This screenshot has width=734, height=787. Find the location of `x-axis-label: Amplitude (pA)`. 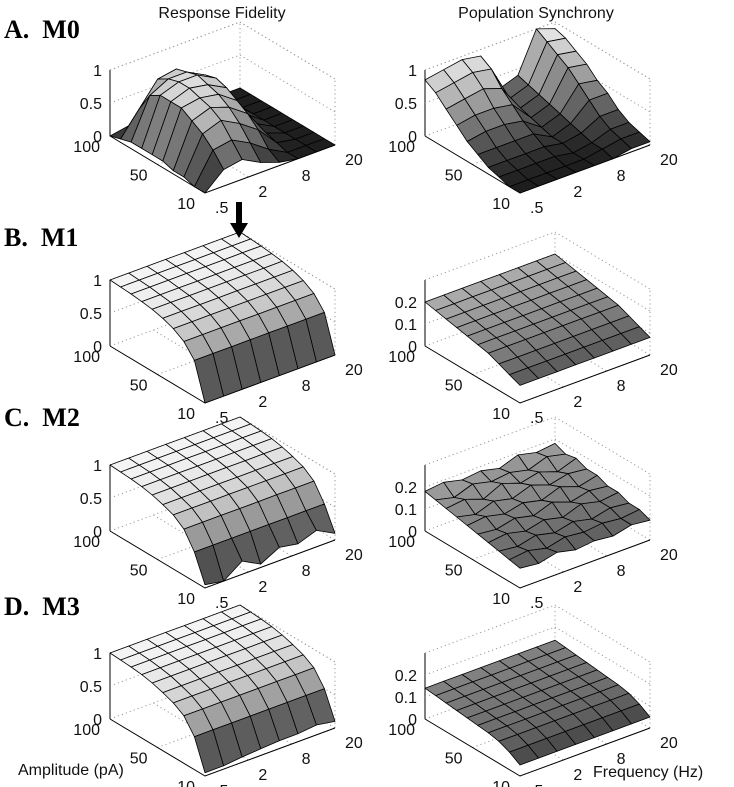

x-axis-label: Amplitude (pA) is located at coordinates (71, 770).